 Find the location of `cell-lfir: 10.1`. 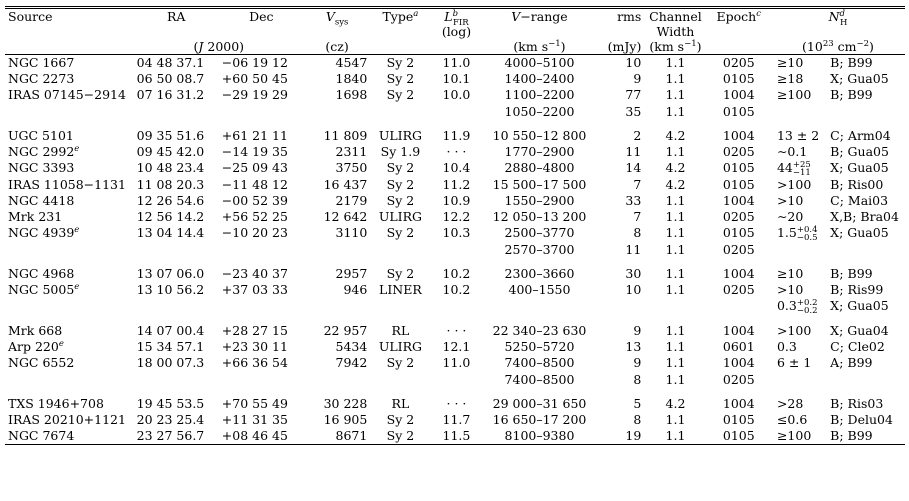

cell-lfir: 10.1 is located at coordinates (456, 79).